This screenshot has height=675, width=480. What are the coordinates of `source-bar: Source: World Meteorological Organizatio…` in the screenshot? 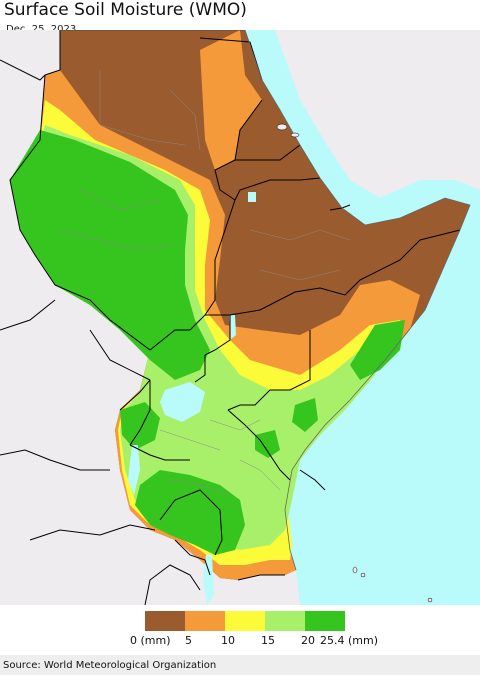 It's located at (240, 665).